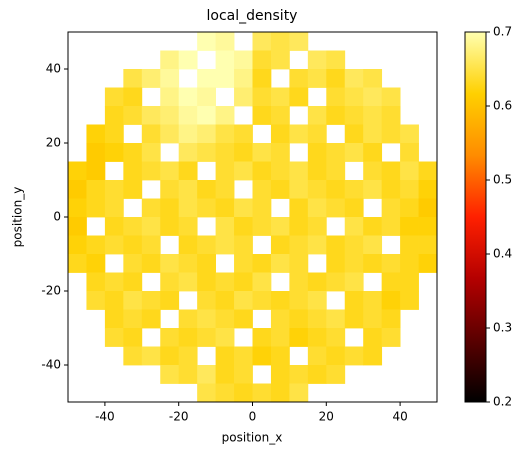 The image size is (523, 455). What do you see at coordinates (253, 417) in the screenshot?
I see `x-tick-label: 0` at bounding box center [253, 417].